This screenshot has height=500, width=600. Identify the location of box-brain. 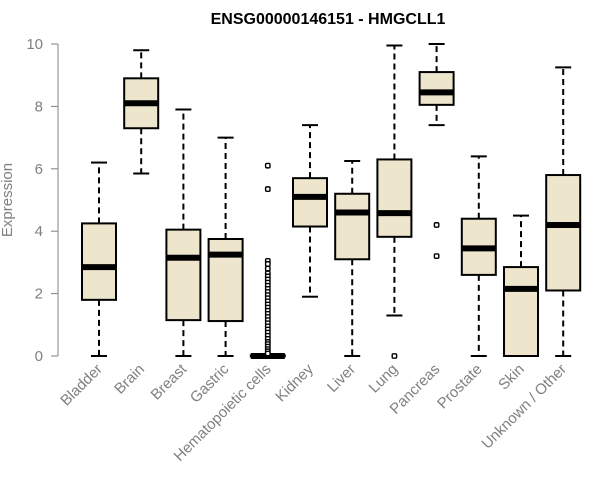
(141, 112).